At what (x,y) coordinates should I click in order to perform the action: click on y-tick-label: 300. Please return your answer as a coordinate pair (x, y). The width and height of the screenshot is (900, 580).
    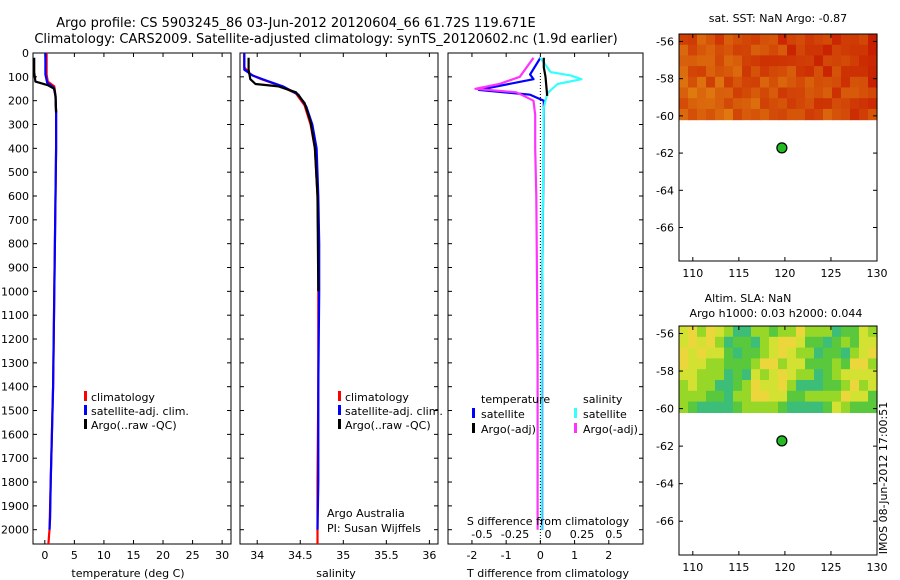
    Looking at the image, I should click on (18, 125).